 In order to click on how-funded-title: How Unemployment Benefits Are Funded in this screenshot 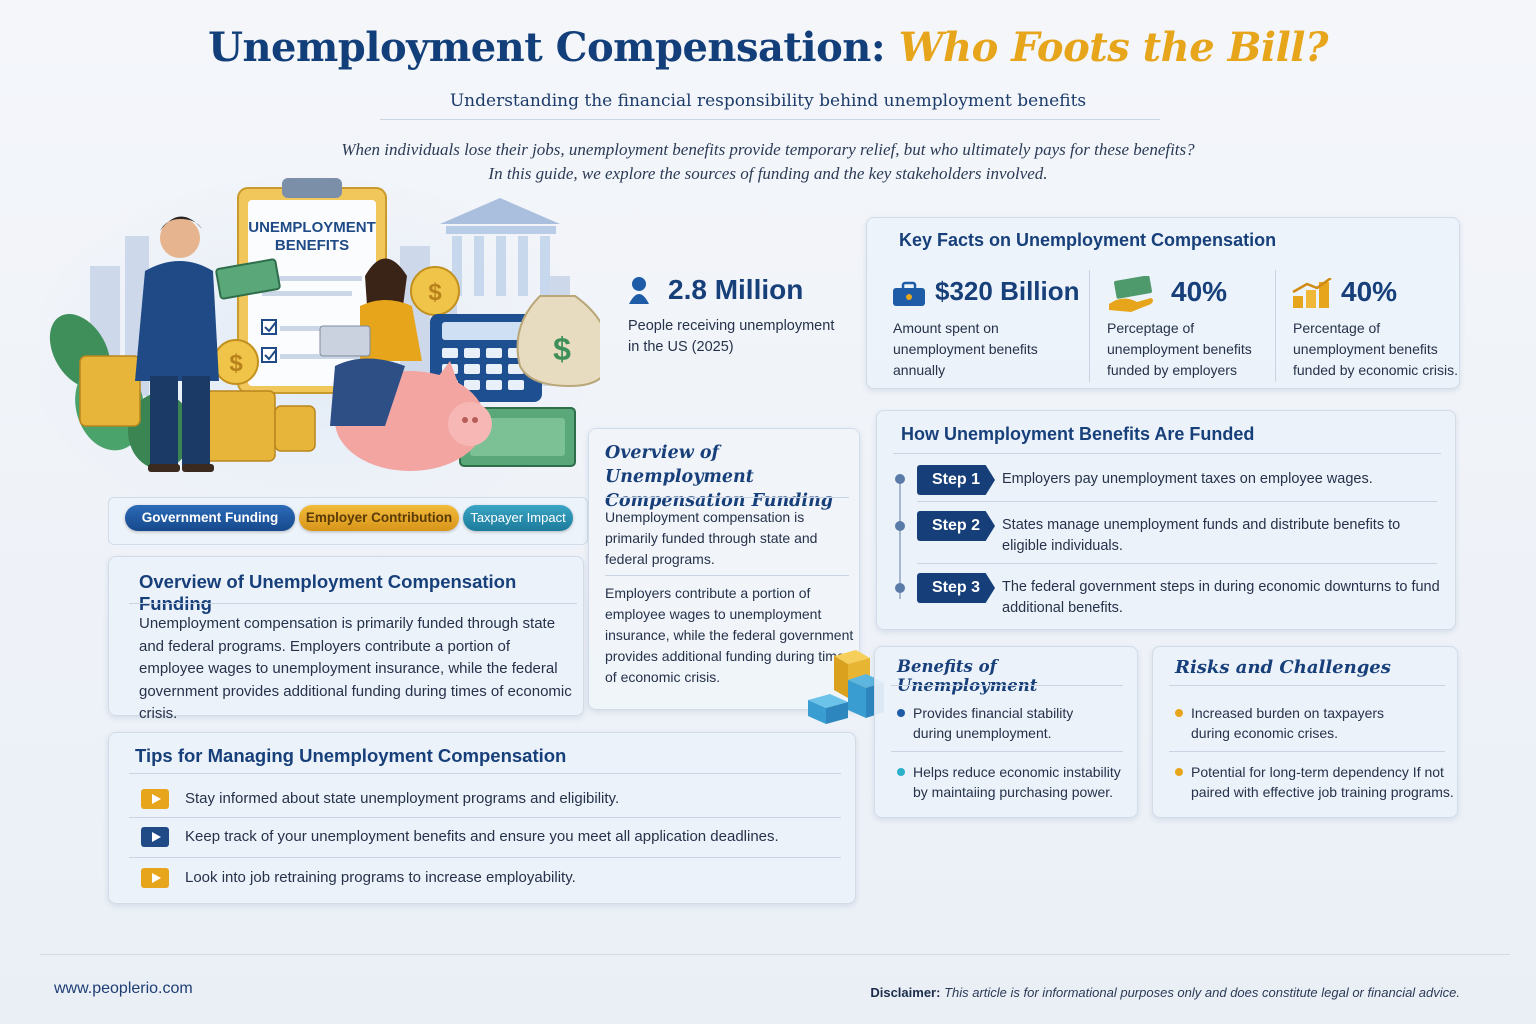, I will do `click(1078, 434)`.